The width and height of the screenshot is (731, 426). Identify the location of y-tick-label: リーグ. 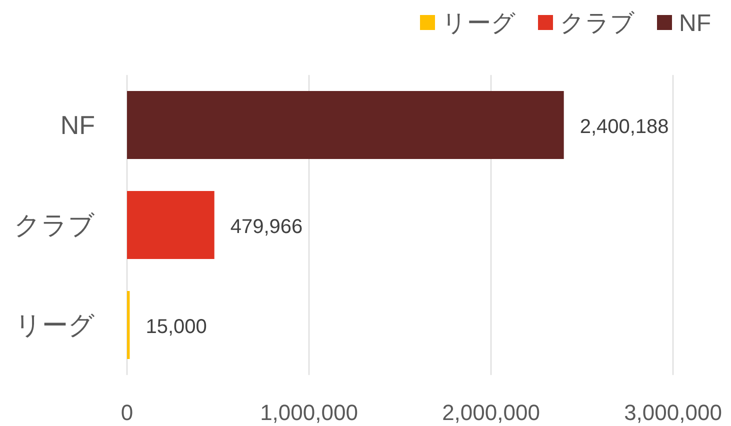
(55, 325).